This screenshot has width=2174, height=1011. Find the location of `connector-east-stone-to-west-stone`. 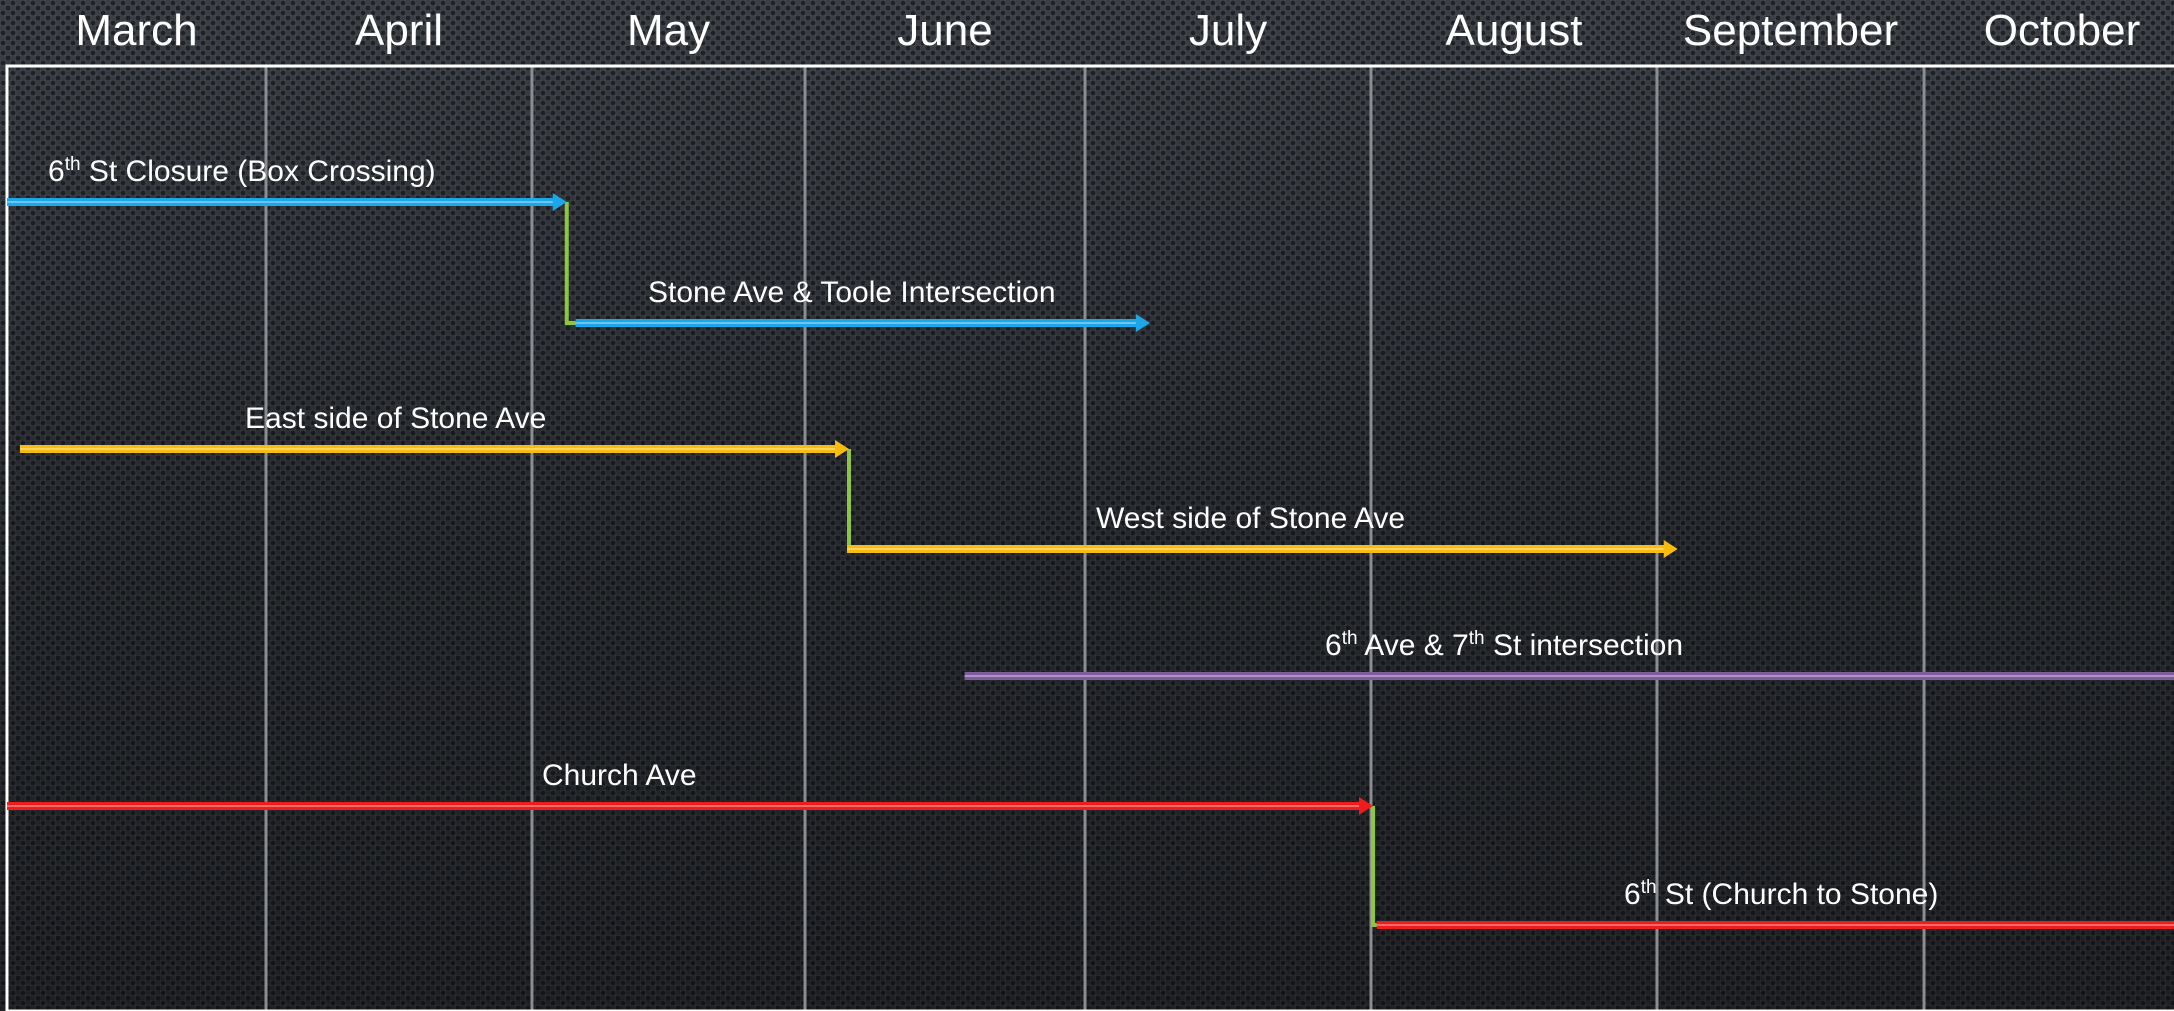

connector-east-stone-to-west-stone is located at coordinates (849, 500).